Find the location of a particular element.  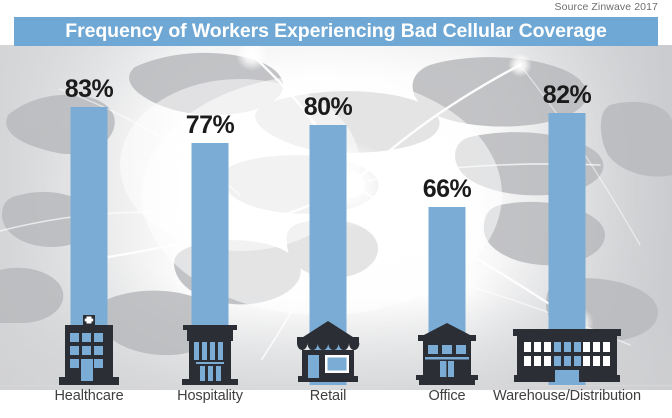

bar-value-healthcare: 83% is located at coordinates (89, 89).